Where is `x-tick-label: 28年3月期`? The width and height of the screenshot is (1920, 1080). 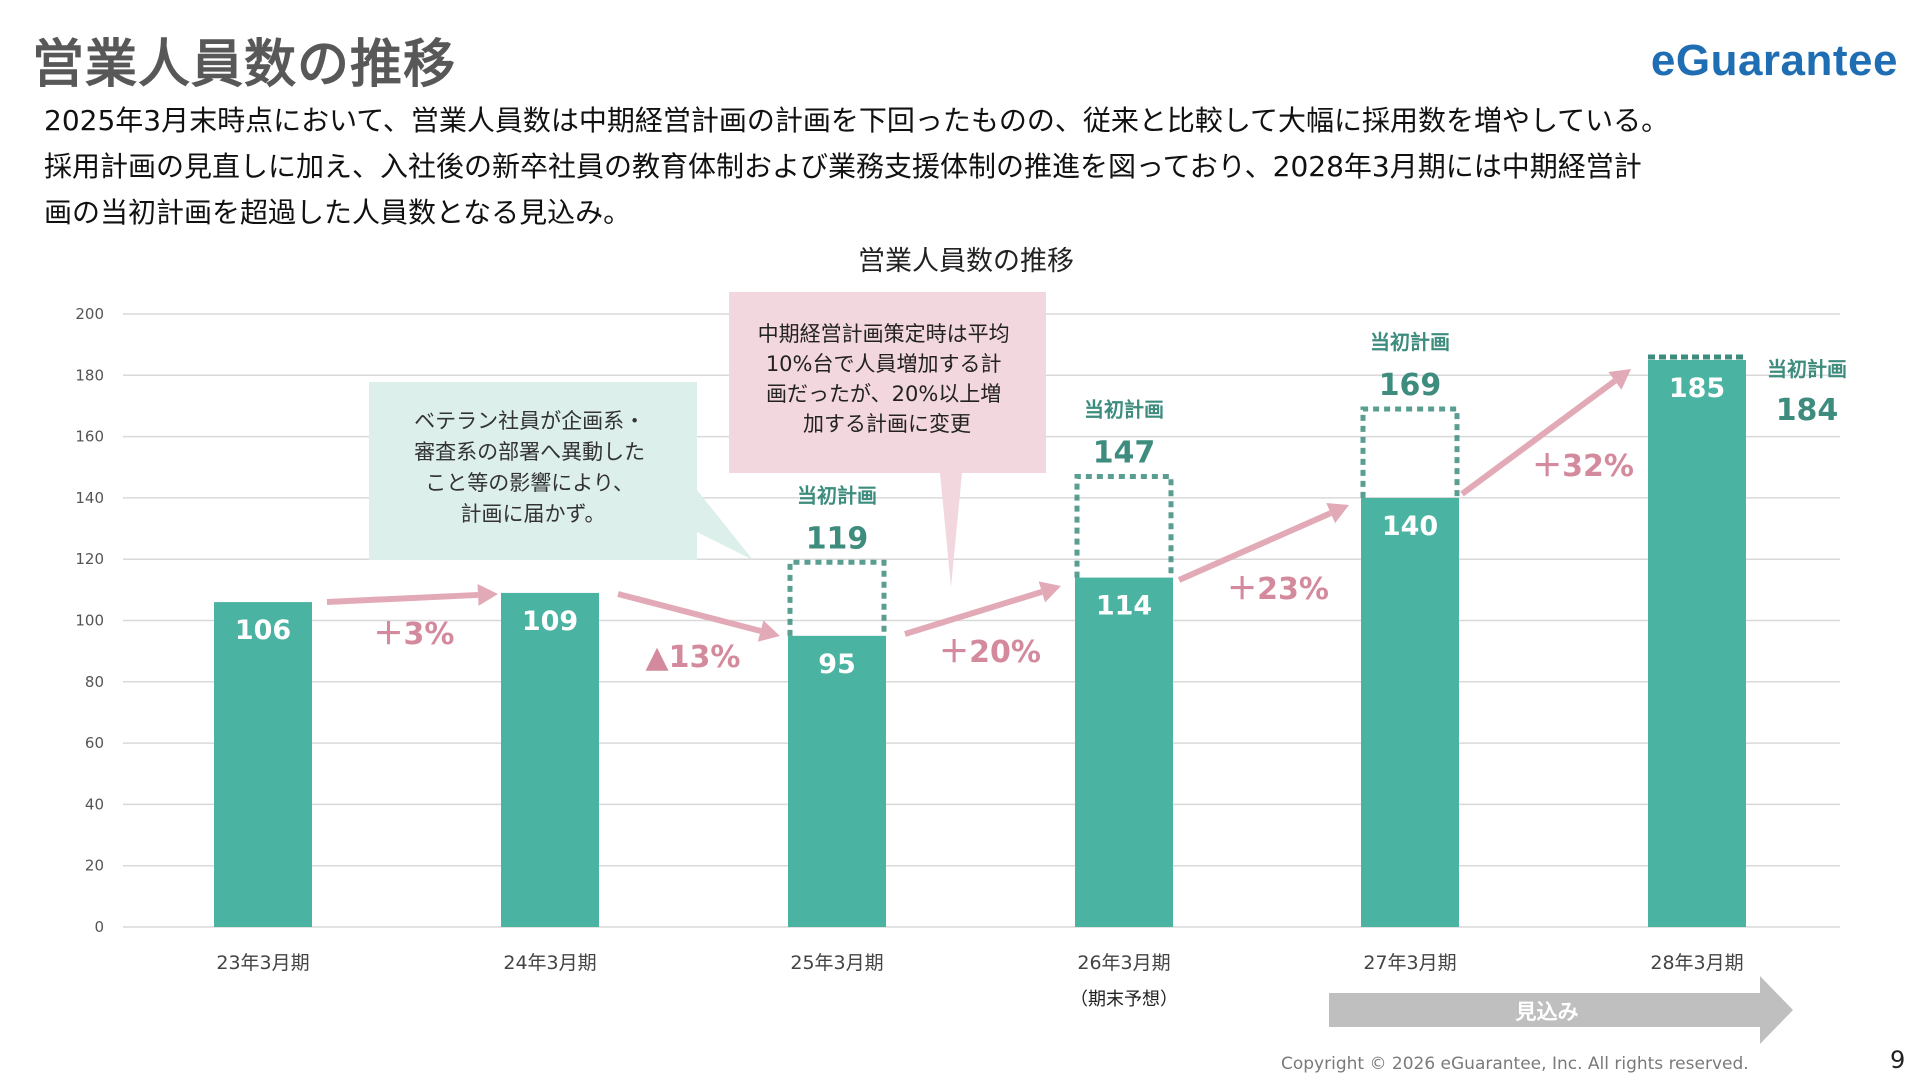 x-tick-label: 28年3月期 is located at coordinates (1696, 963).